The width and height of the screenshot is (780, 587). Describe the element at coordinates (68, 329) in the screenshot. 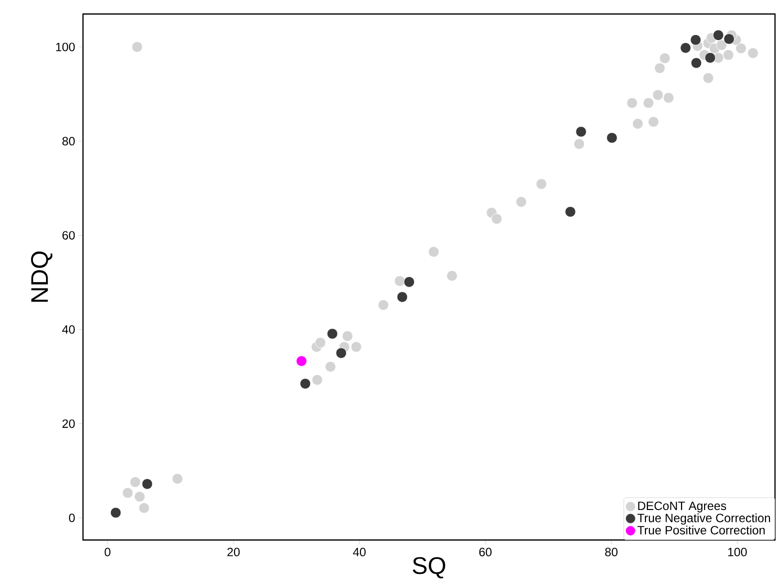

I see `y-tick-label: 40` at that location.